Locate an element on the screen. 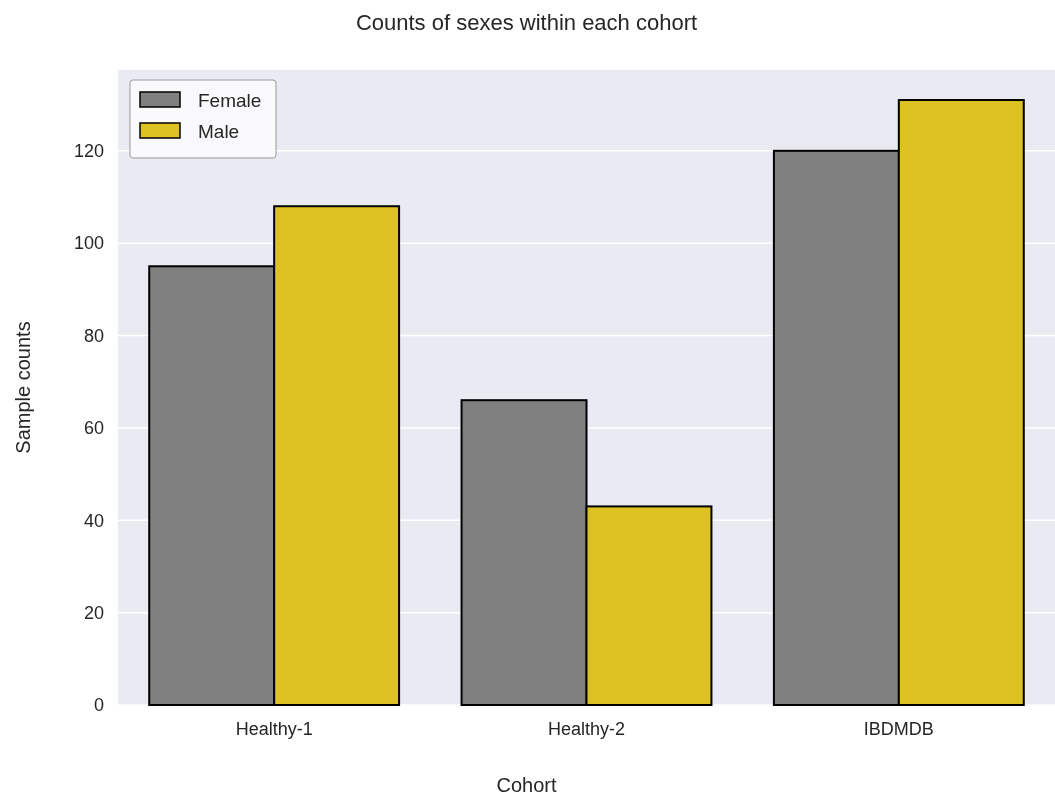 This screenshot has height=798, width=1055. y-tick-label: 20 is located at coordinates (93, 612).